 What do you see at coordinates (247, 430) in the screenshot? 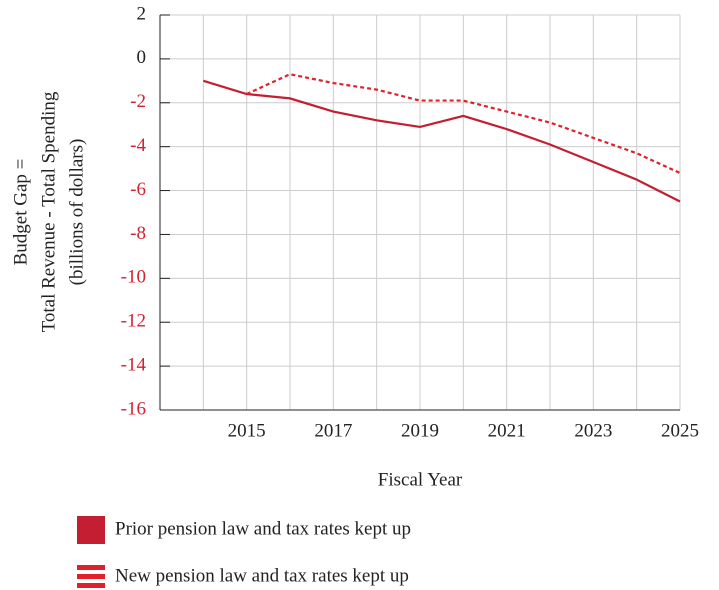
I see `x-tick-label: 2015` at bounding box center [247, 430].